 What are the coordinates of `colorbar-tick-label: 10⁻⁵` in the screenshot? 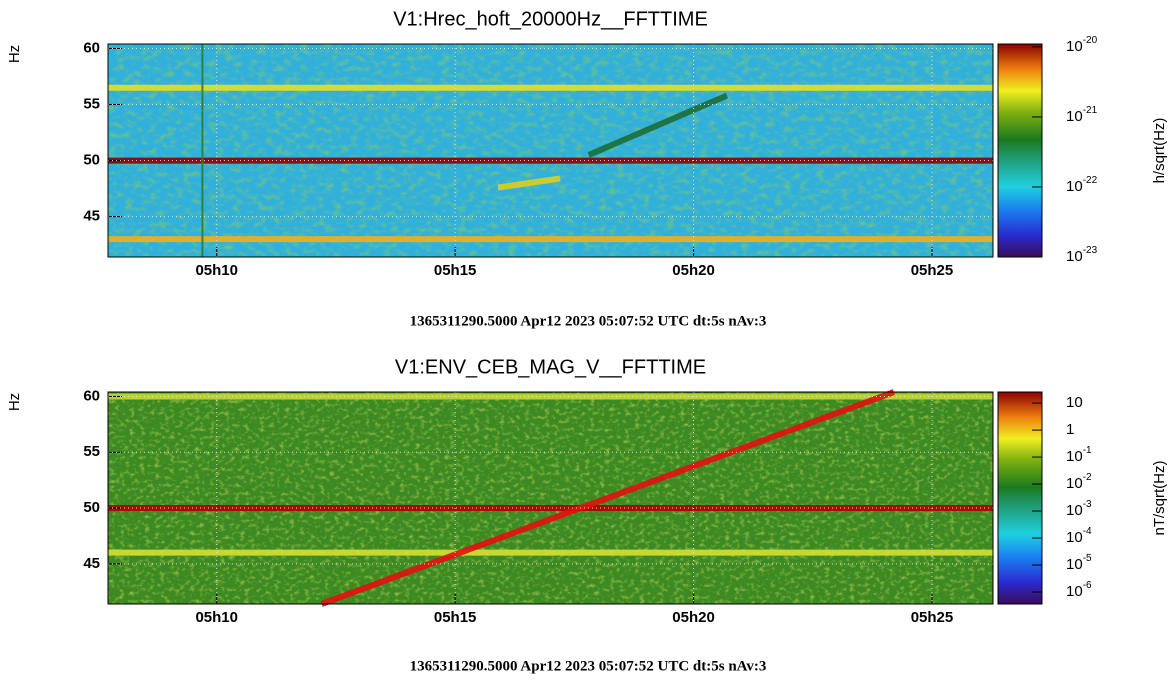 It's located at (1079, 563).